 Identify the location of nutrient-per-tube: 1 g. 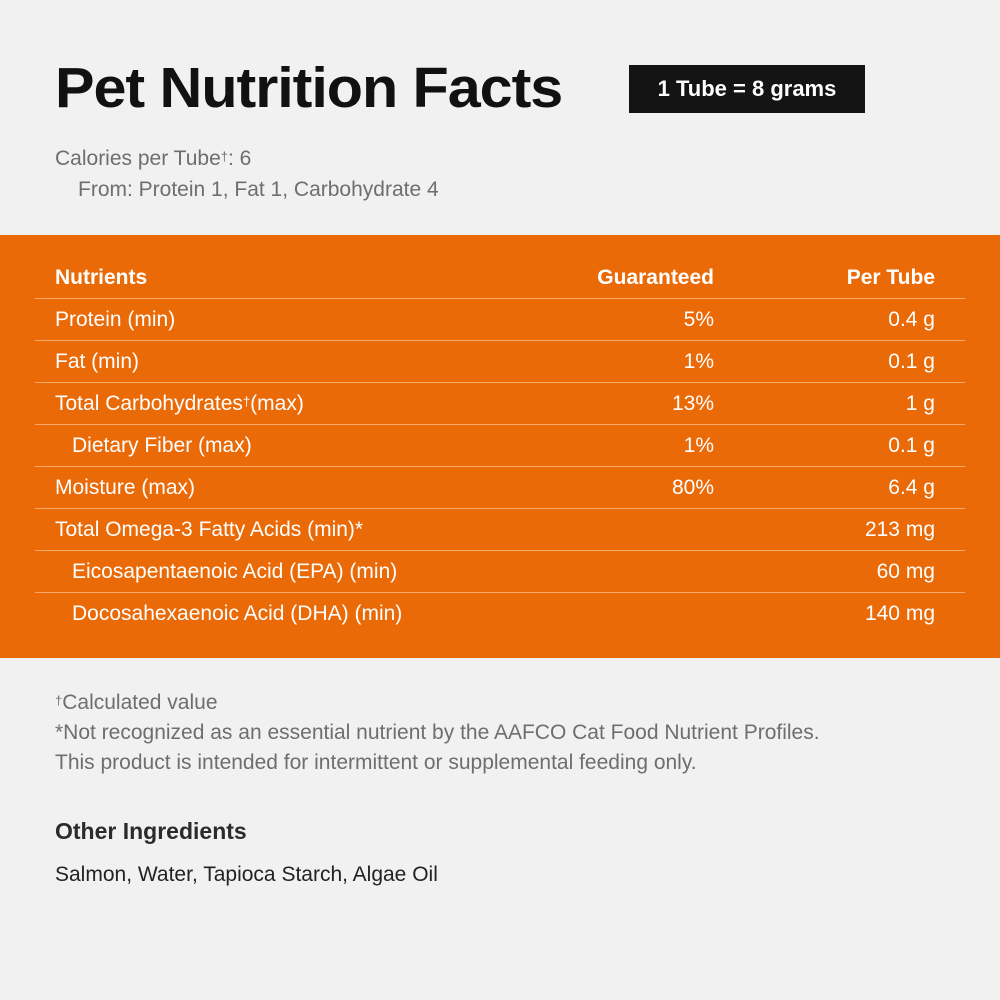
(920, 403).